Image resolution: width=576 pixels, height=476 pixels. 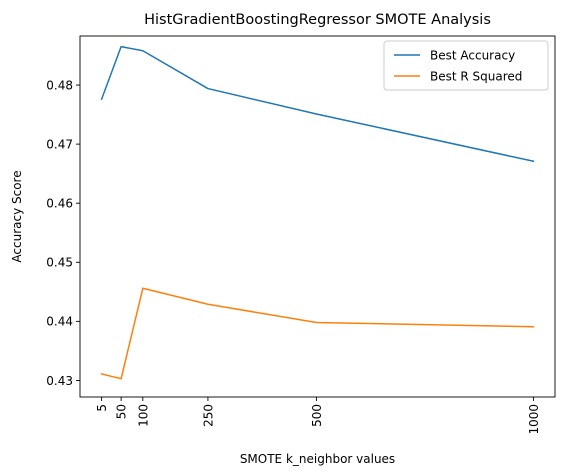 What do you see at coordinates (476, 76) in the screenshot?
I see `legend-label: Best R Squared` at bounding box center [476, 76].